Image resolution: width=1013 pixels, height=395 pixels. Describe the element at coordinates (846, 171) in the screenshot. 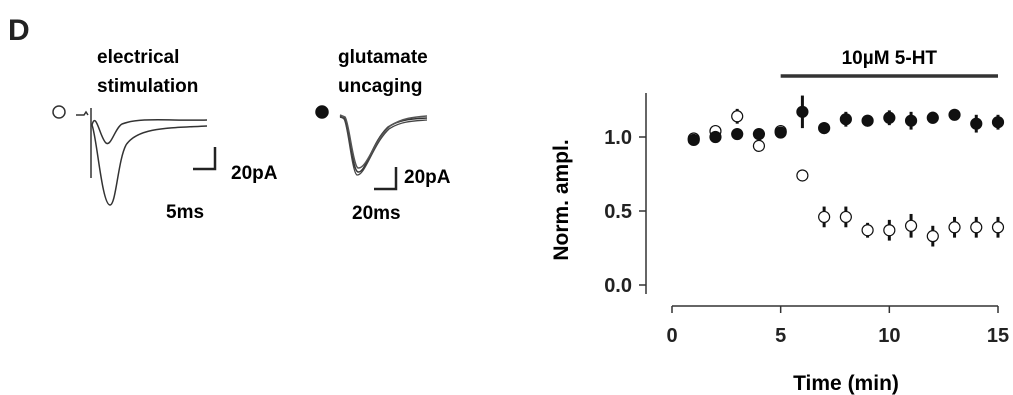

I see `data-series` at that location.